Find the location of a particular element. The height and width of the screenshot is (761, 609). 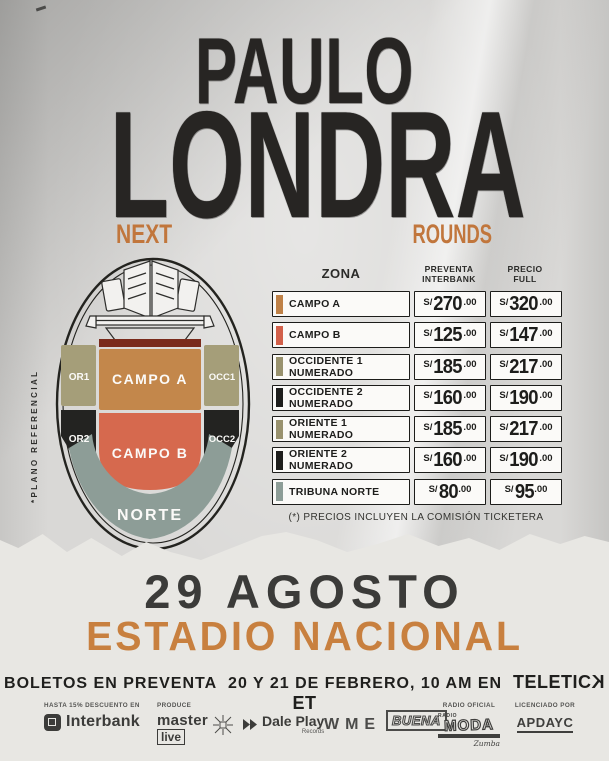

full-price-cell: S/320.00 is located at coordinates (526, 304).